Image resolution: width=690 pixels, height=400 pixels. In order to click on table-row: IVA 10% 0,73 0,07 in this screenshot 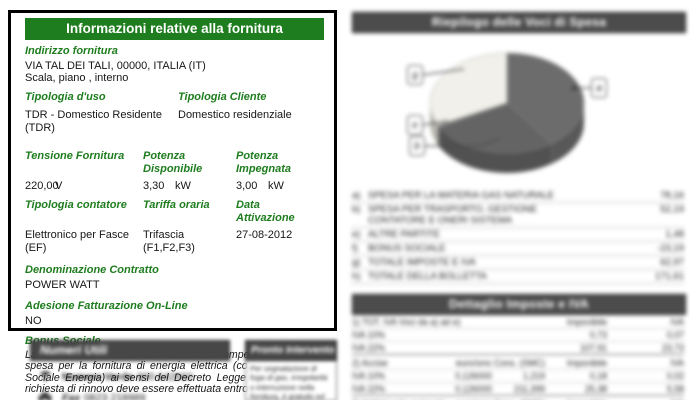, I will do `click(518, 335)`.